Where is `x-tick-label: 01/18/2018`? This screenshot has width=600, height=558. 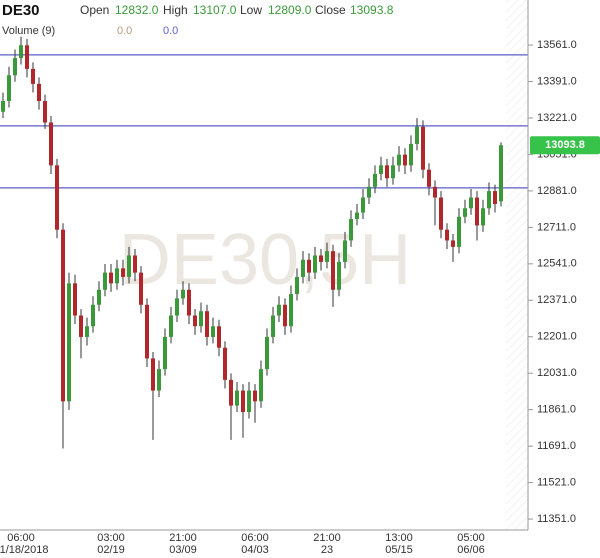 x-tick-label: 01/18/2018 is located at coordinates (24, 550).